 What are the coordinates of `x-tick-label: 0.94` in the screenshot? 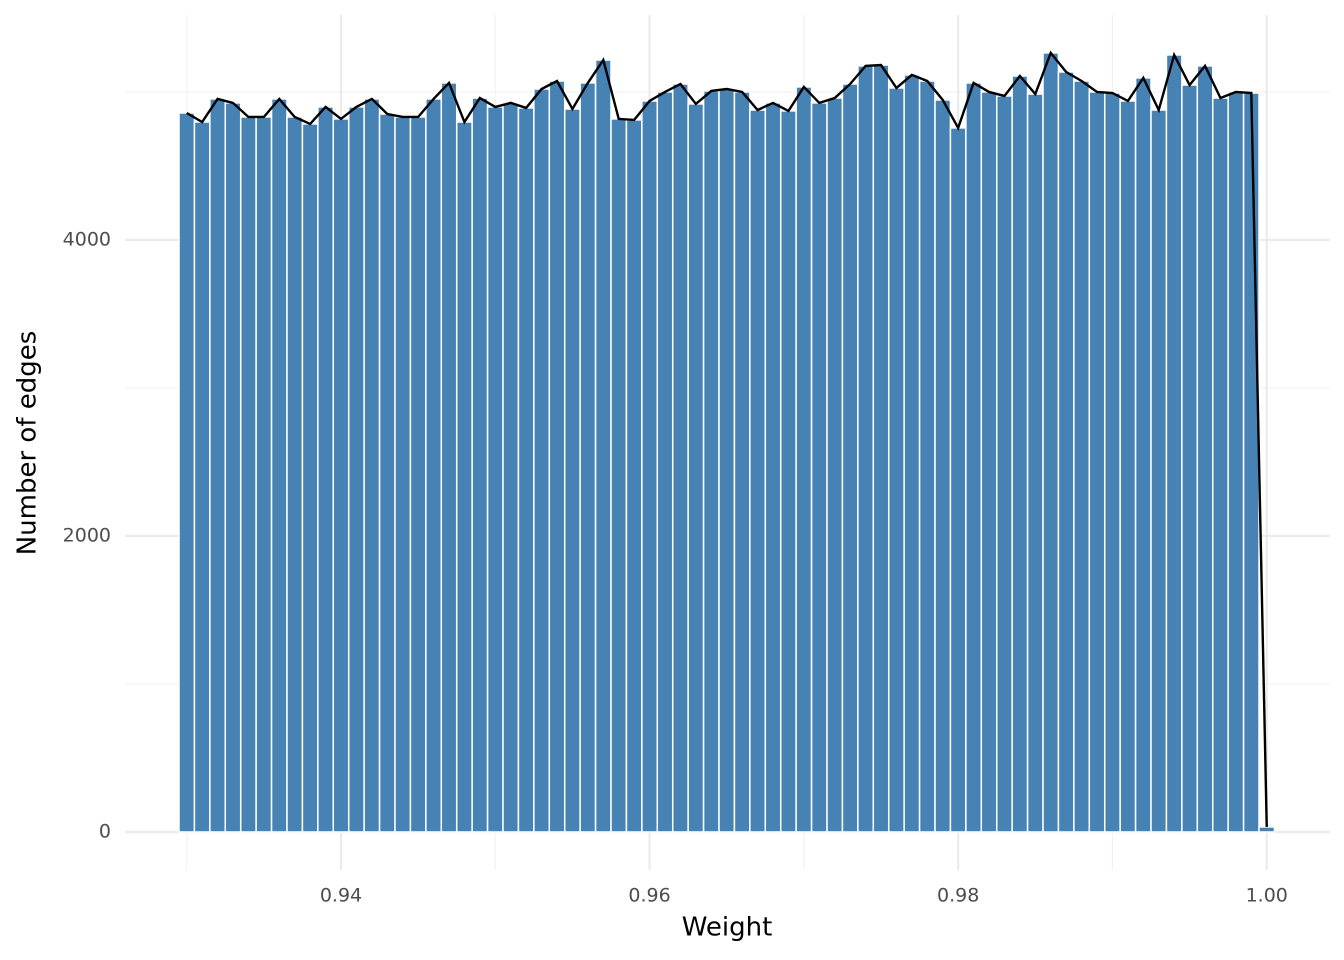 It's located at (341, 896).